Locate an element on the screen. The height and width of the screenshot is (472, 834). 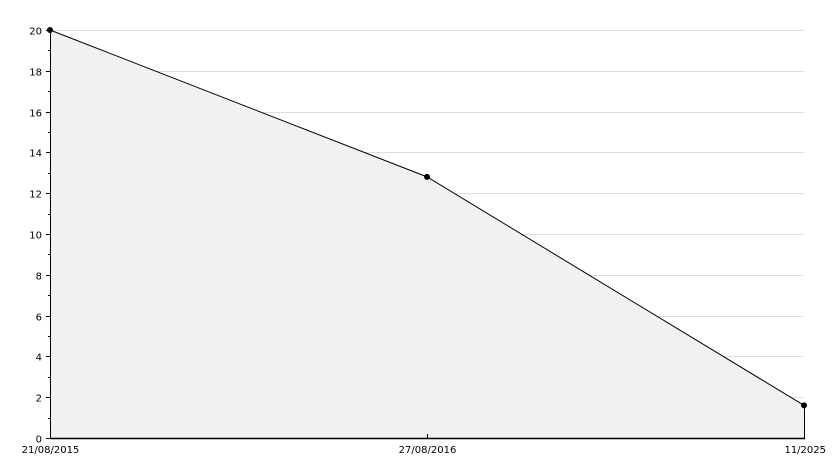
y-tick-label: 8 is located at coordinates (39, 277).